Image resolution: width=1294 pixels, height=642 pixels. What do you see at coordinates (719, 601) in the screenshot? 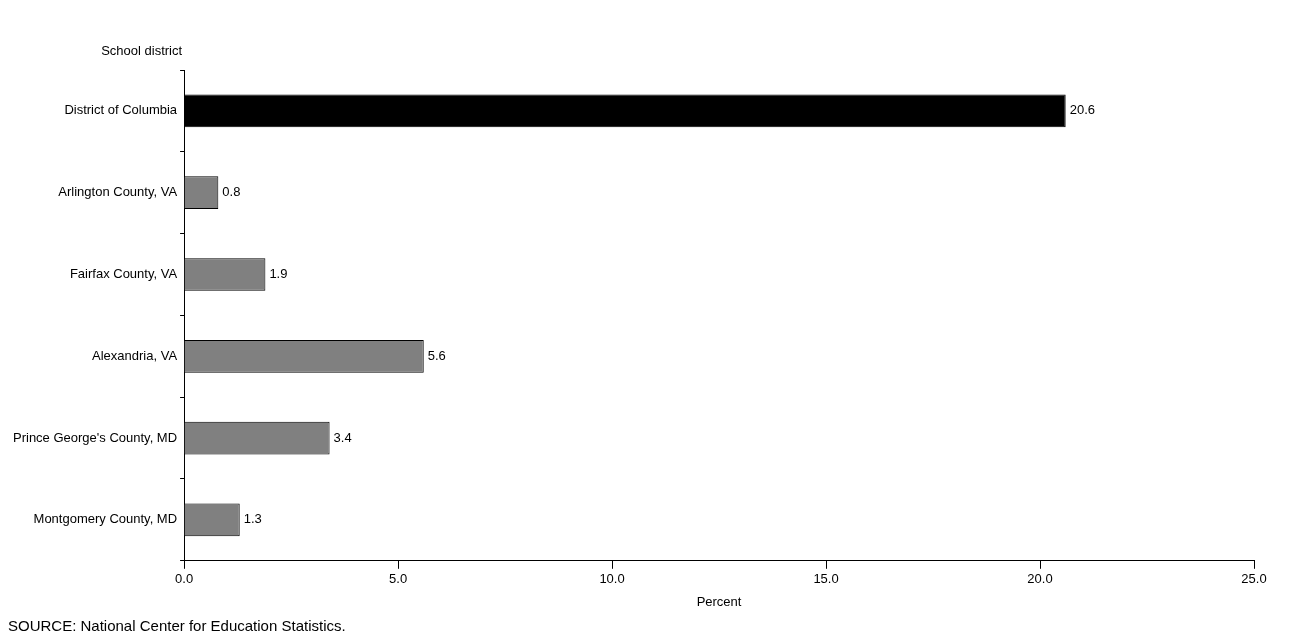
I see `x-axis-title: Percent` at bounding box center [719, 601].